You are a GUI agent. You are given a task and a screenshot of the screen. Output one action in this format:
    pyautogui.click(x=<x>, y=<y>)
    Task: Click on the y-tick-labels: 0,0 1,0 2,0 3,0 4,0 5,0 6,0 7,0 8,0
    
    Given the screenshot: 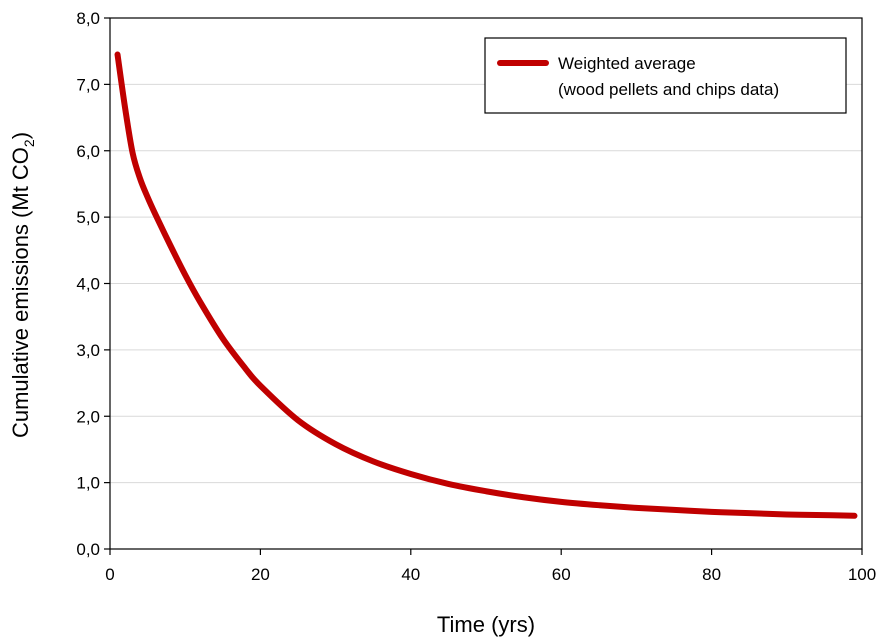 What is the action you would take?
    pyautogui.click(x=88, y=284)
    